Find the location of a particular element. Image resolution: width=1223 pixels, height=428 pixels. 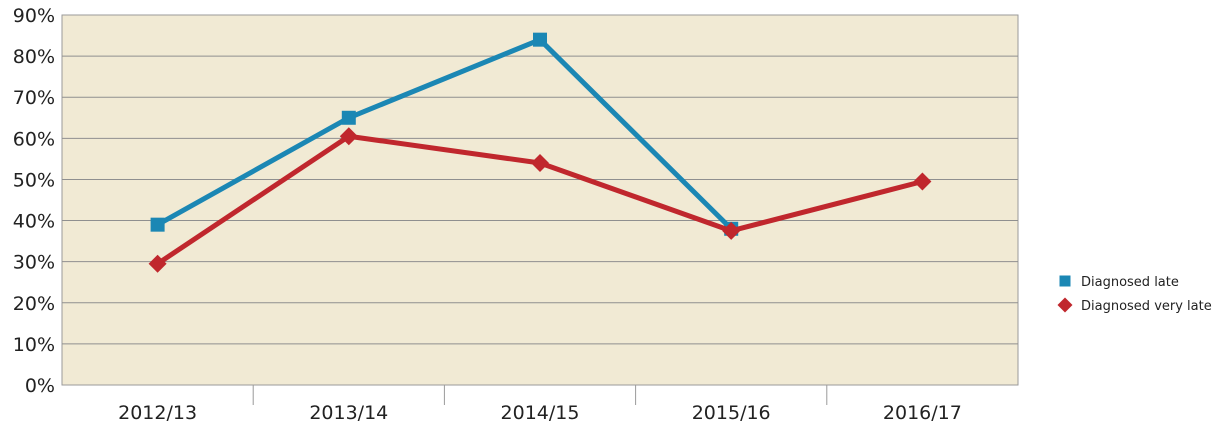

y-tick-label: 80% is located at coordinates (34, 57).